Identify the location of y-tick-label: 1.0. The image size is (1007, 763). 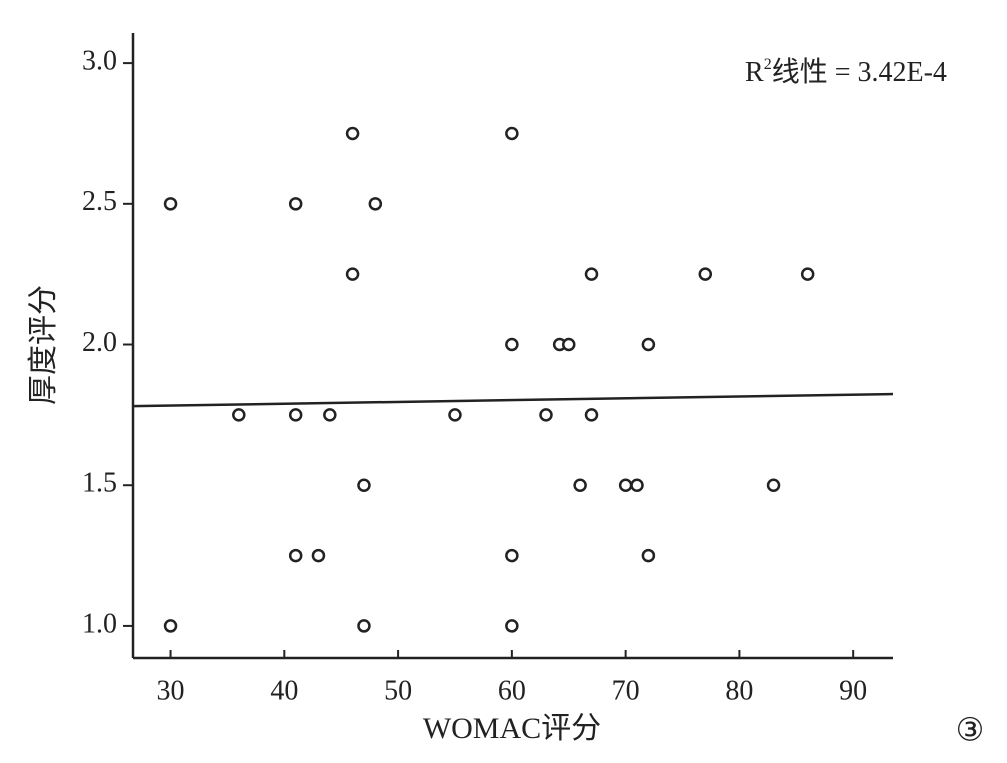
(99, 623).